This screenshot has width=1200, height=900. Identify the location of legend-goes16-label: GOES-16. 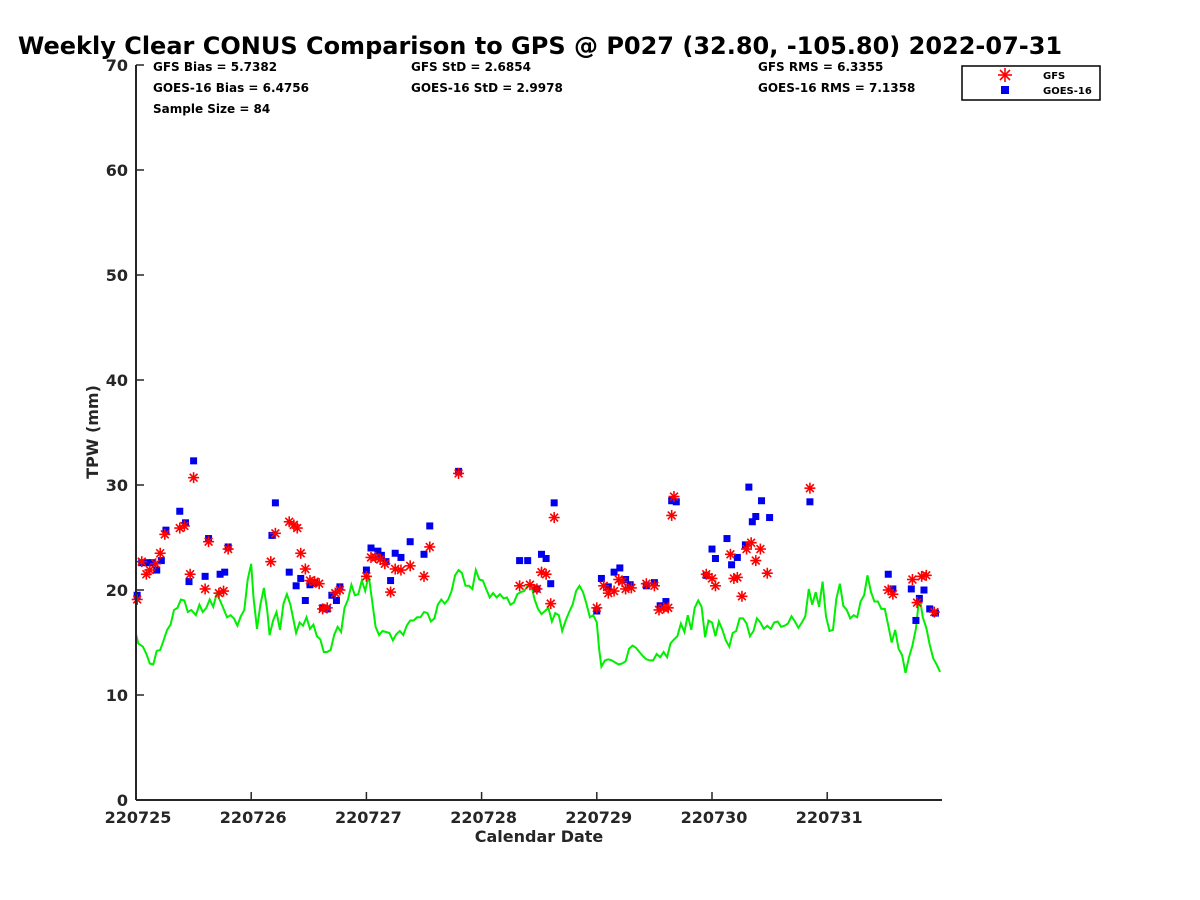
(1067, 91).